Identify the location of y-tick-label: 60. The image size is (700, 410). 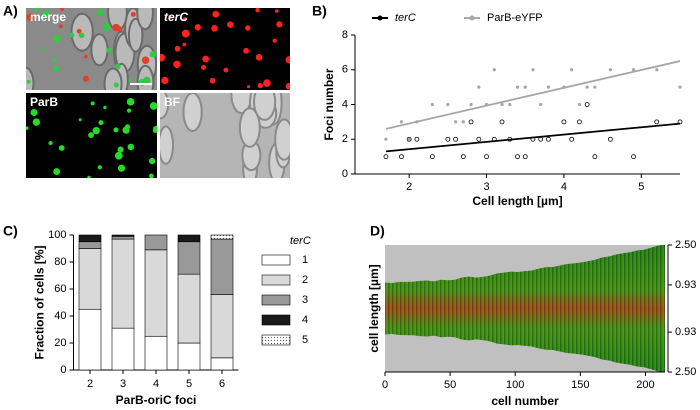
(60, 289).